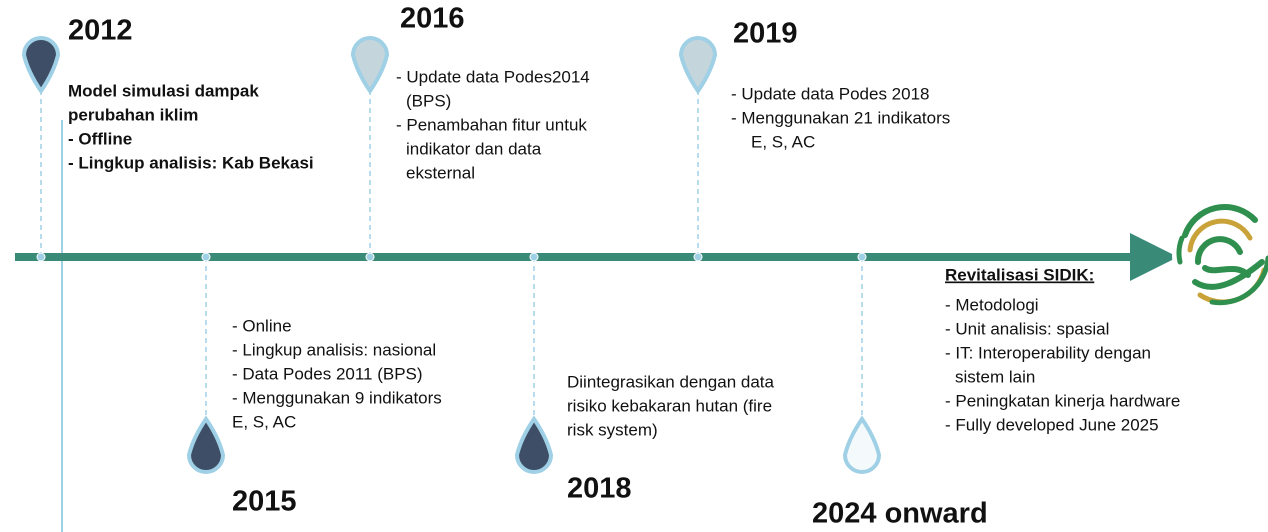 This screenshot has height=532, width=1268. I want to click on event-line: risk system), so click(612, 429).